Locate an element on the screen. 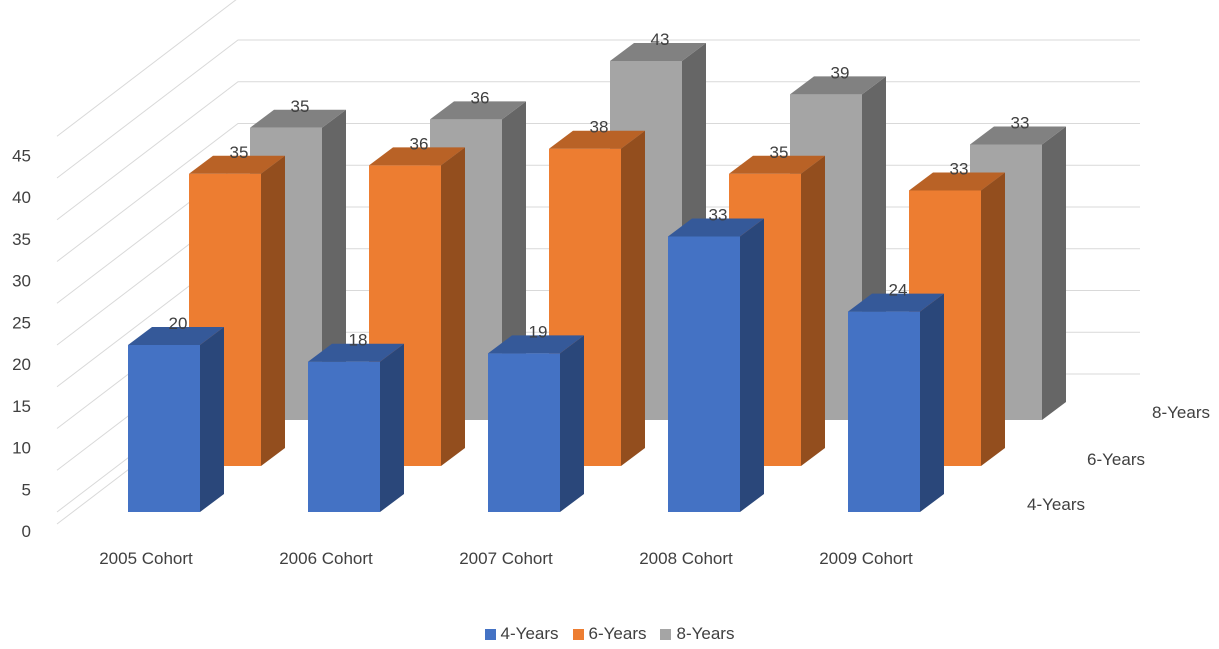 This screenshot has height=649, width=1219. data-label-6-years-4: 33 is located at coordinates (959, 168).